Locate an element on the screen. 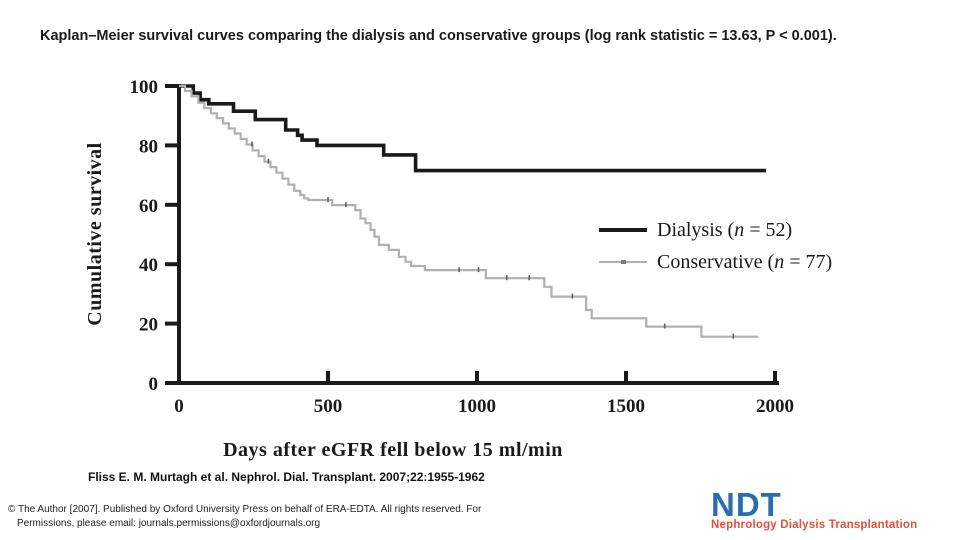 The height and width of the screenshot is (540, 960). legend-item-conservative: Conservative (n = 77) is located at coordinates (715, 262).